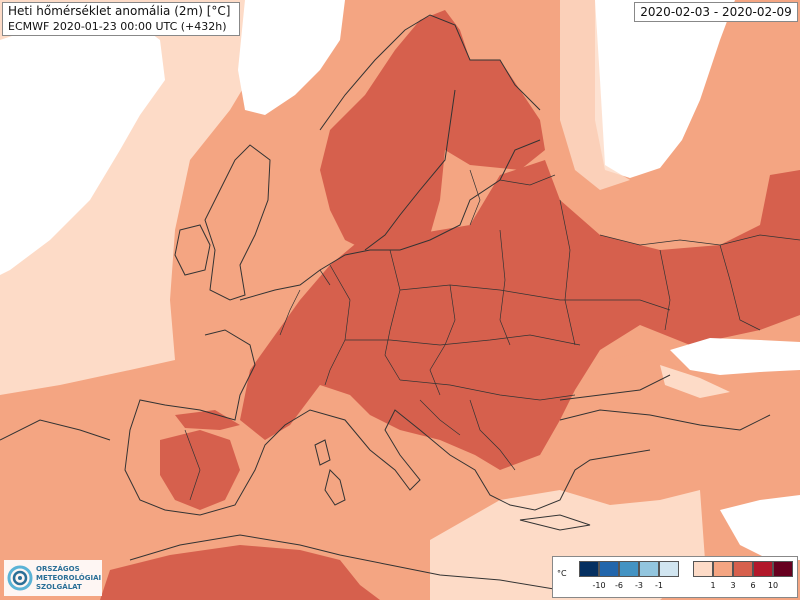 This screenshot has width=800, height=600. I want to click on omsz-logo: ORSZÁGOS METEOROLÓGIAI SZOLGÁLAT, so click(53, 578).